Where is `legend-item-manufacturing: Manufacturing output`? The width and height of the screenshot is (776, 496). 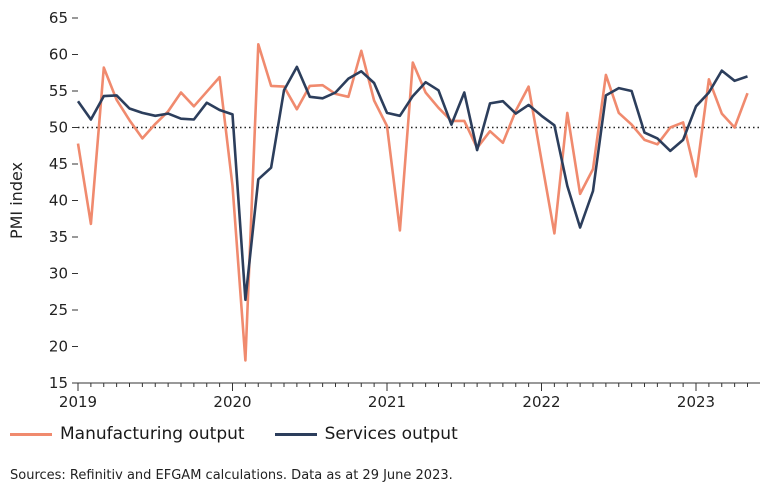
legend-item-manufacturing: Manufacturing output is located at coordinates (127, 434).